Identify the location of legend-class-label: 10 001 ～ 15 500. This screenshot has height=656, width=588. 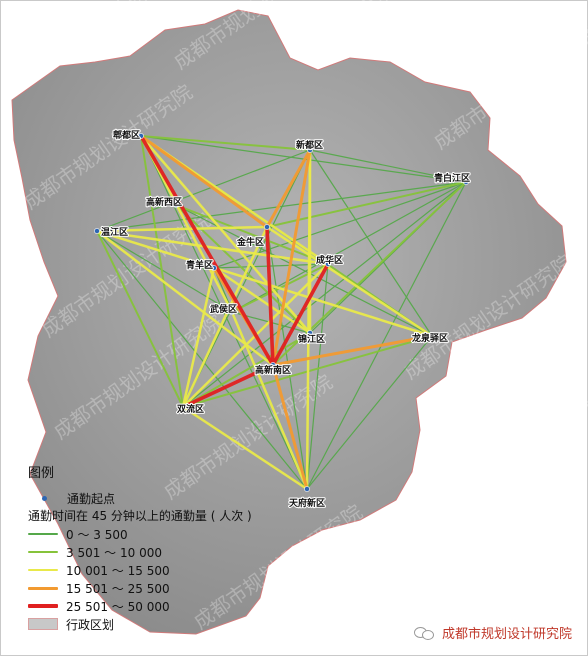
(118, 570).